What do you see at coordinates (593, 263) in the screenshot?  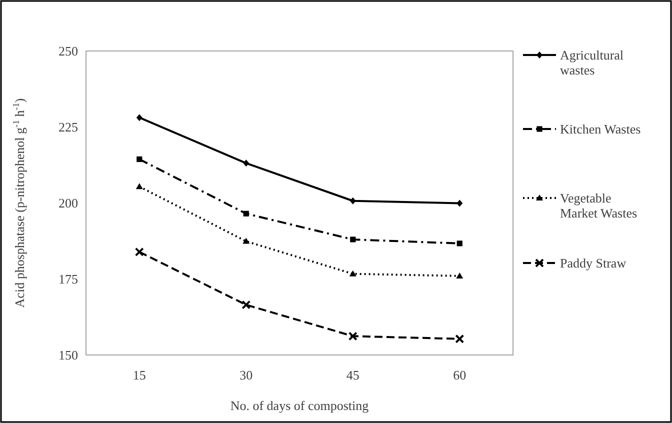 I see `legend-label: Paddy Straw` at bounding box center [593, 263].